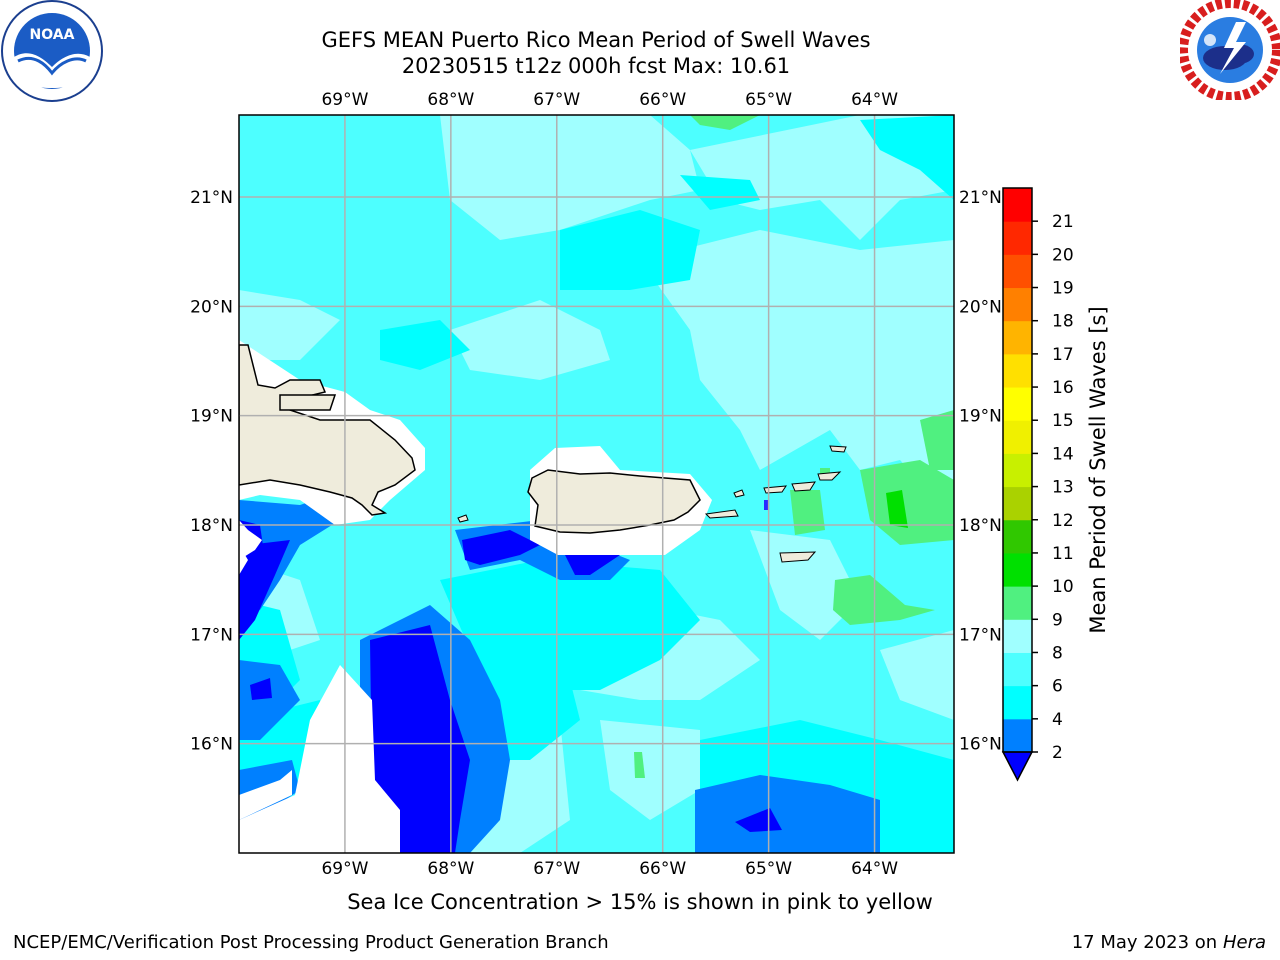 This screenshot has height=960, width=1280. Describe the element at coordinates (1098, 469) in the screenshot. I see `colorbar-label: Mean Period of Swell Waves [s]` at that location.